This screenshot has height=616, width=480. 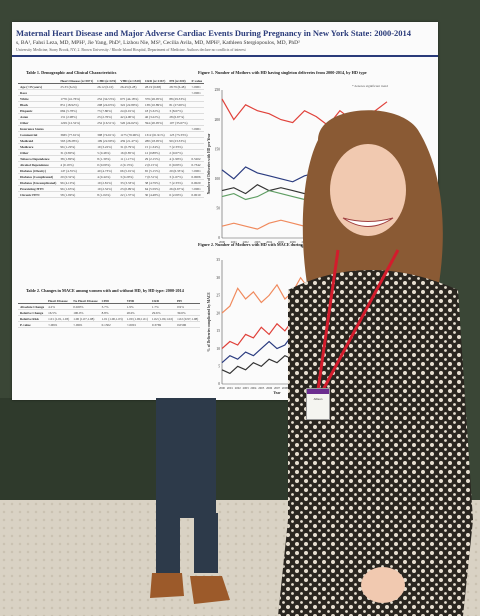 I want to click on table-header-cell: CRD (n=1367), so click(x=155, y=81).